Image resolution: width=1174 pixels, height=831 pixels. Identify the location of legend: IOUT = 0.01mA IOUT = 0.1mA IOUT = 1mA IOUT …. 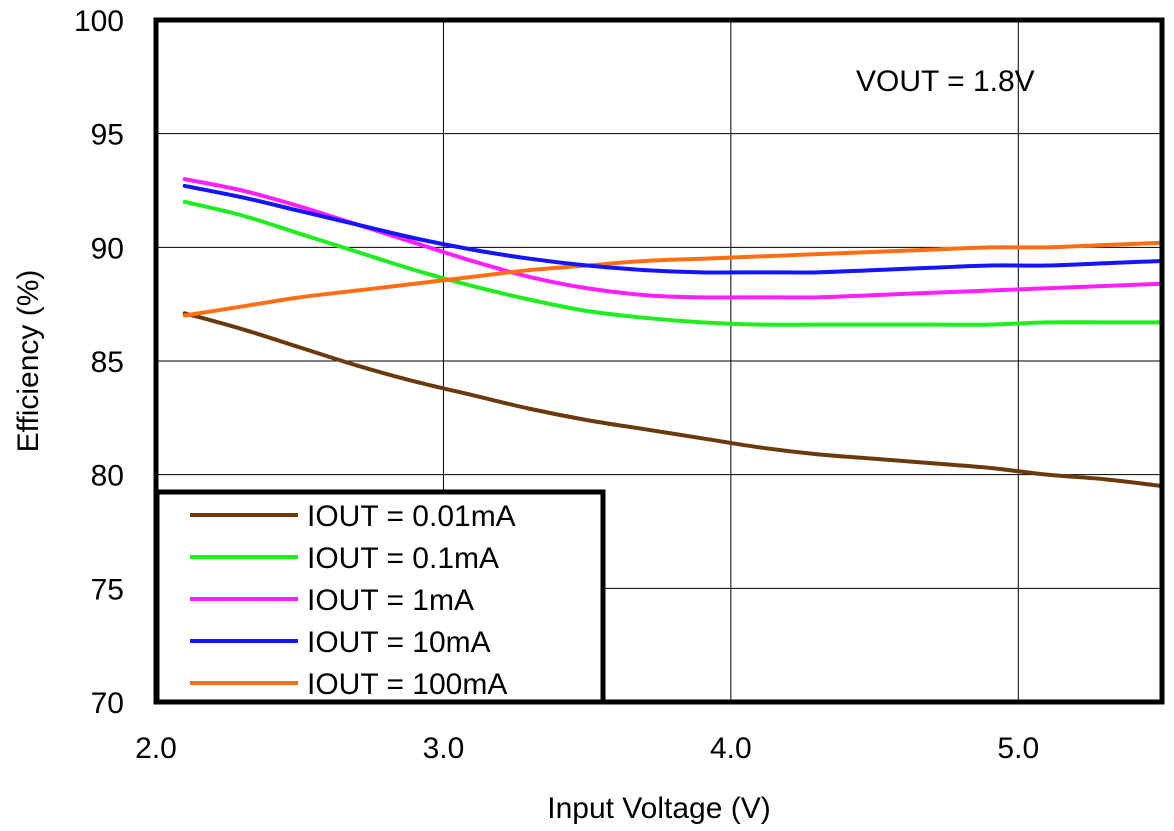
(380, 597).